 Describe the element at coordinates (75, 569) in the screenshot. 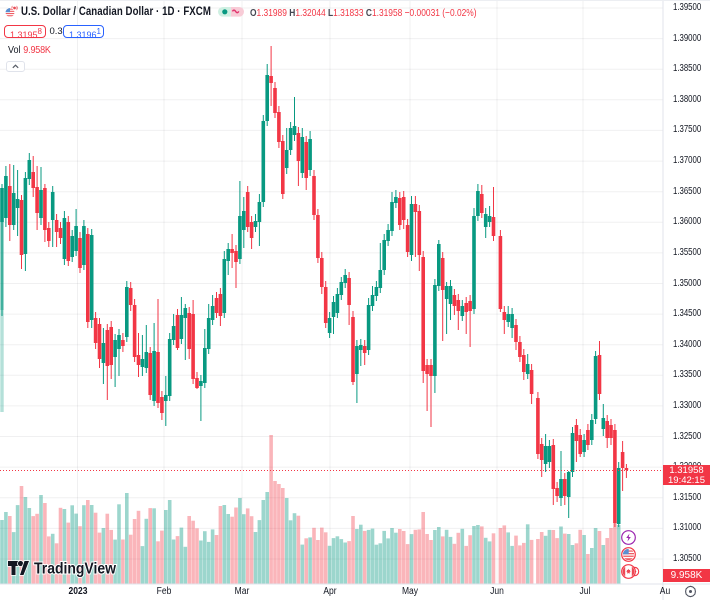

I see `svg-text: TradingView` at that location.